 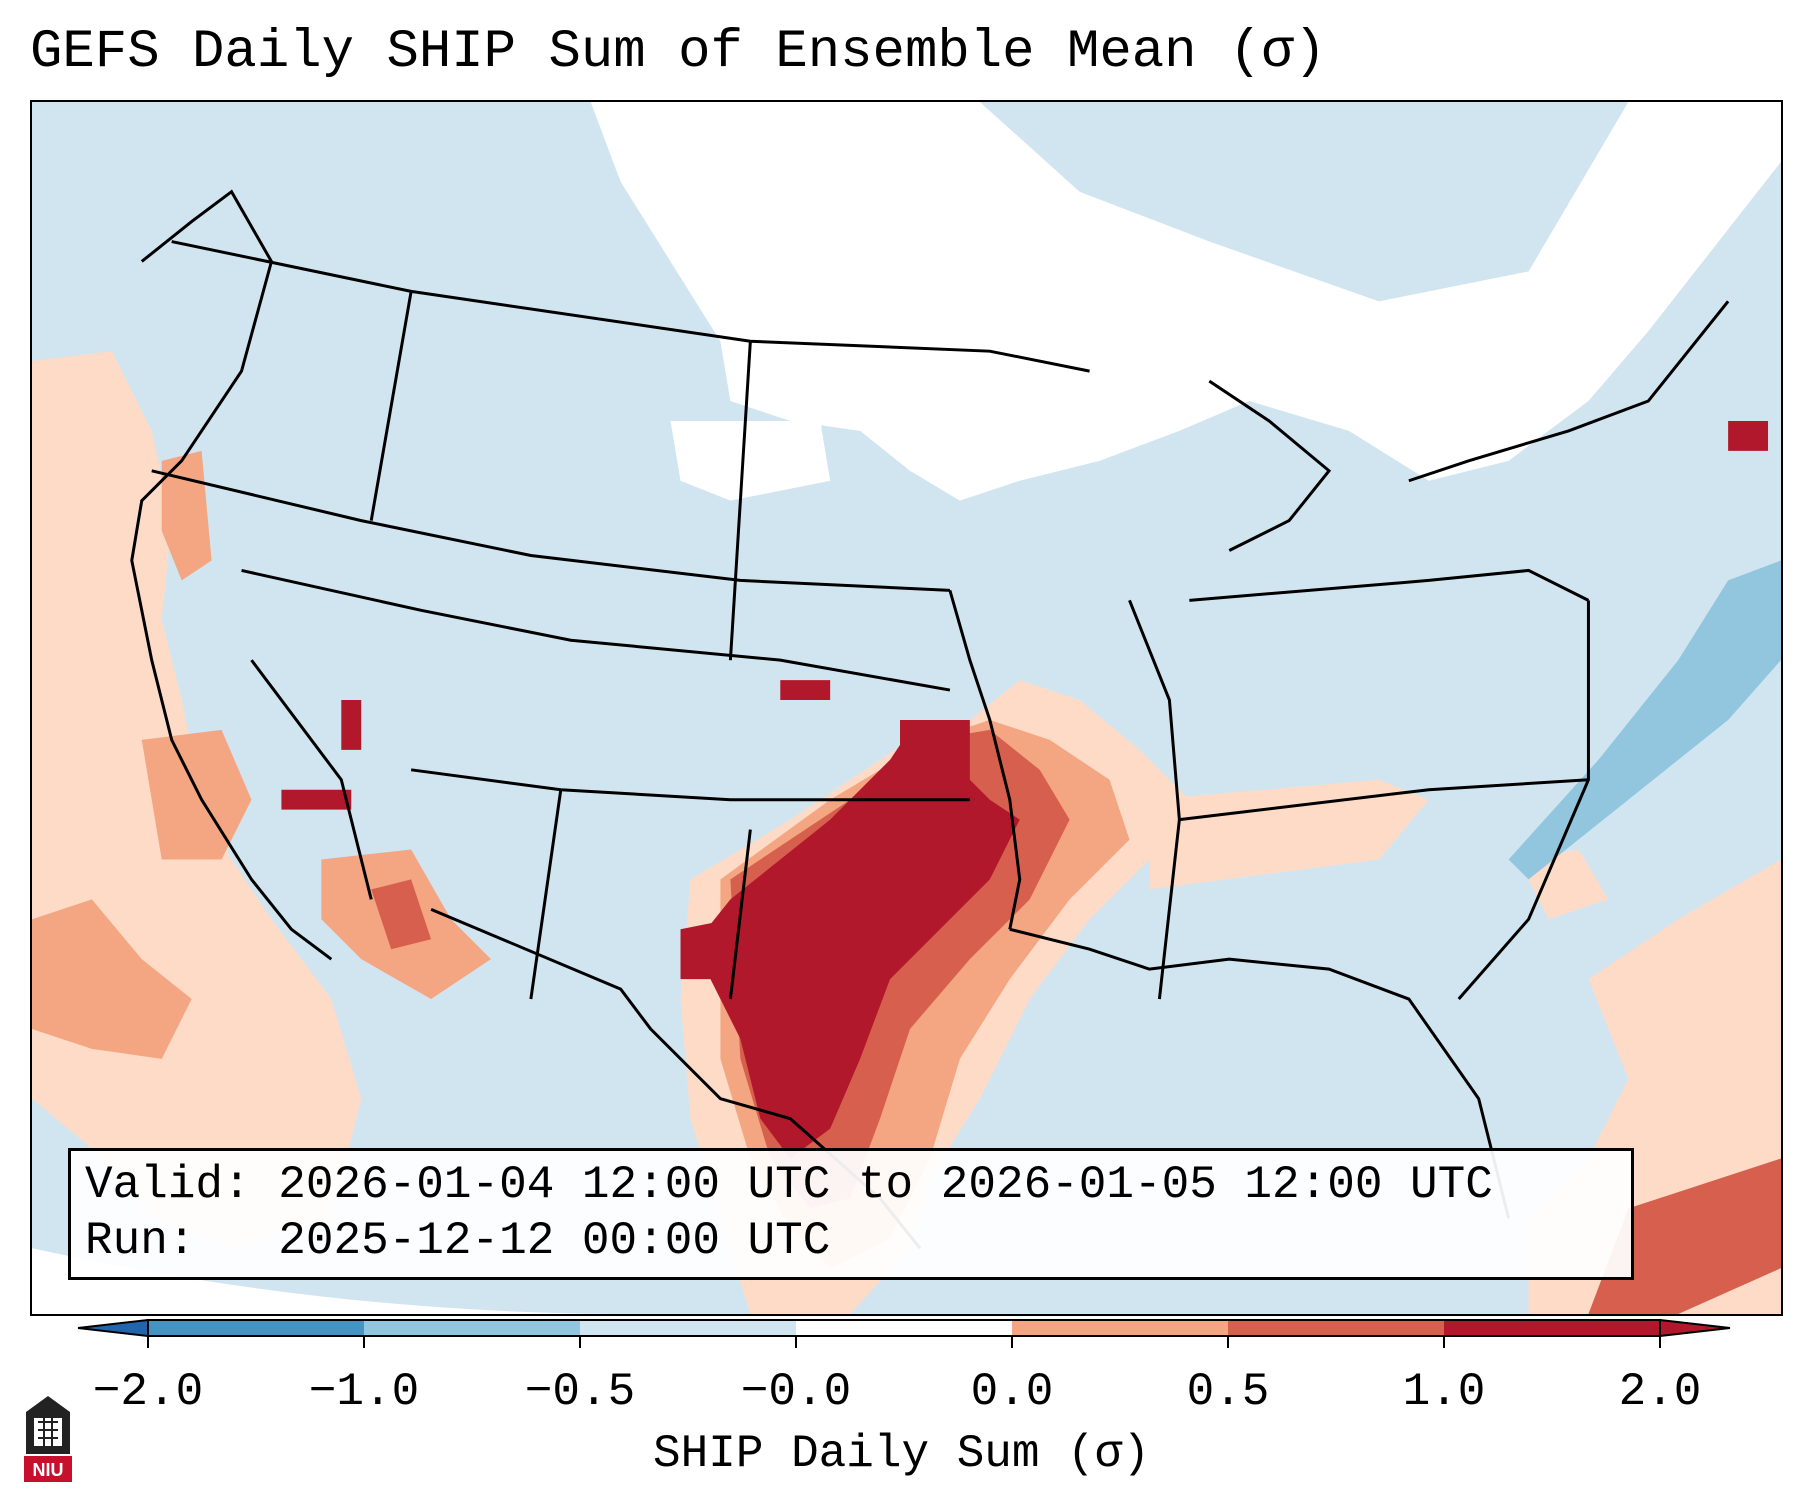 I want to click on ohio-line, so click(x=1389, y=585).